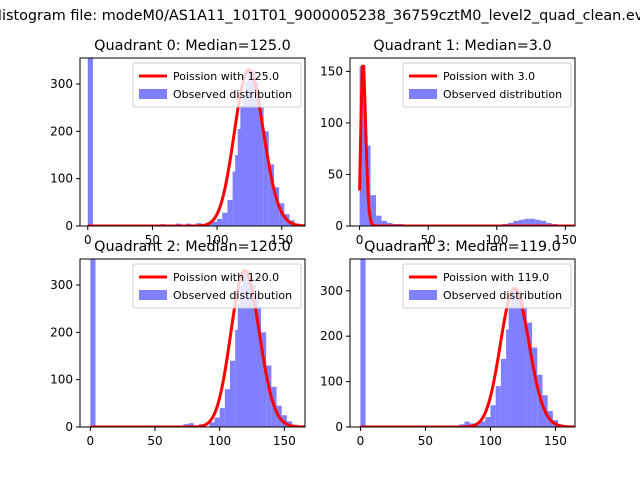  I want to click on poisson-curve, so click(467, 357).